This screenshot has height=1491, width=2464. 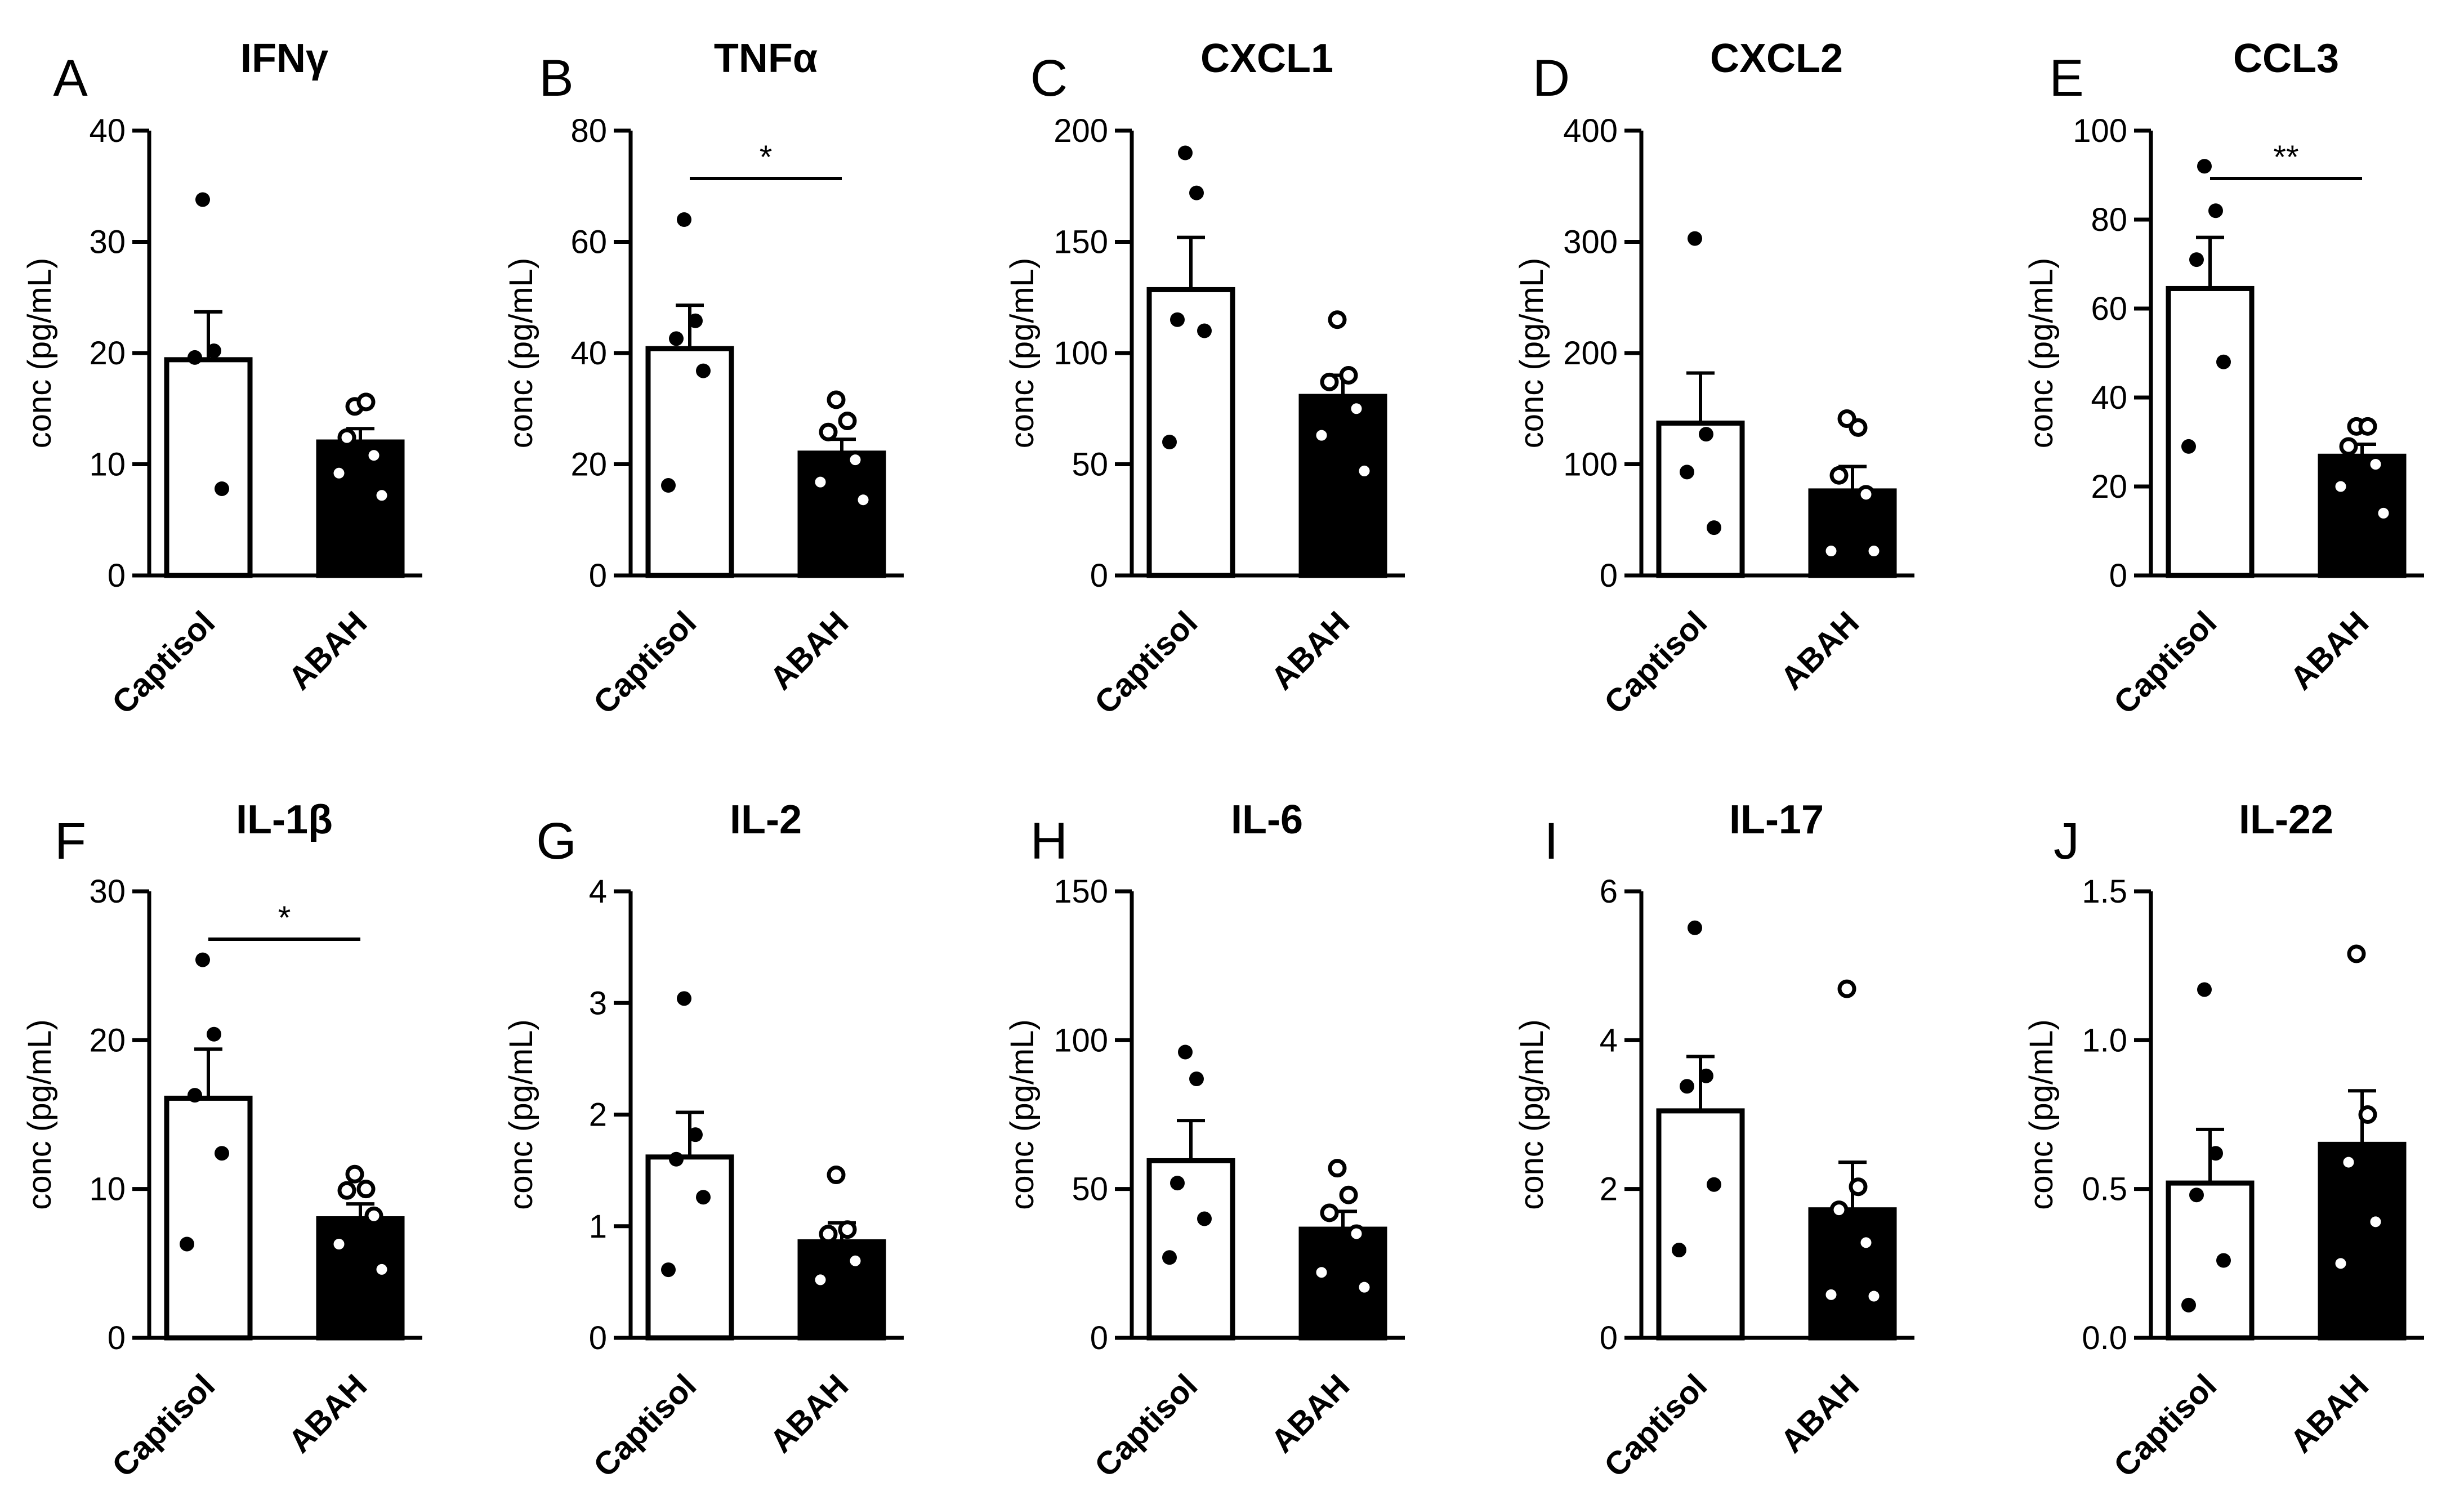 I want to click on y-tick-label: 50, so click(x=1090, y=1189).